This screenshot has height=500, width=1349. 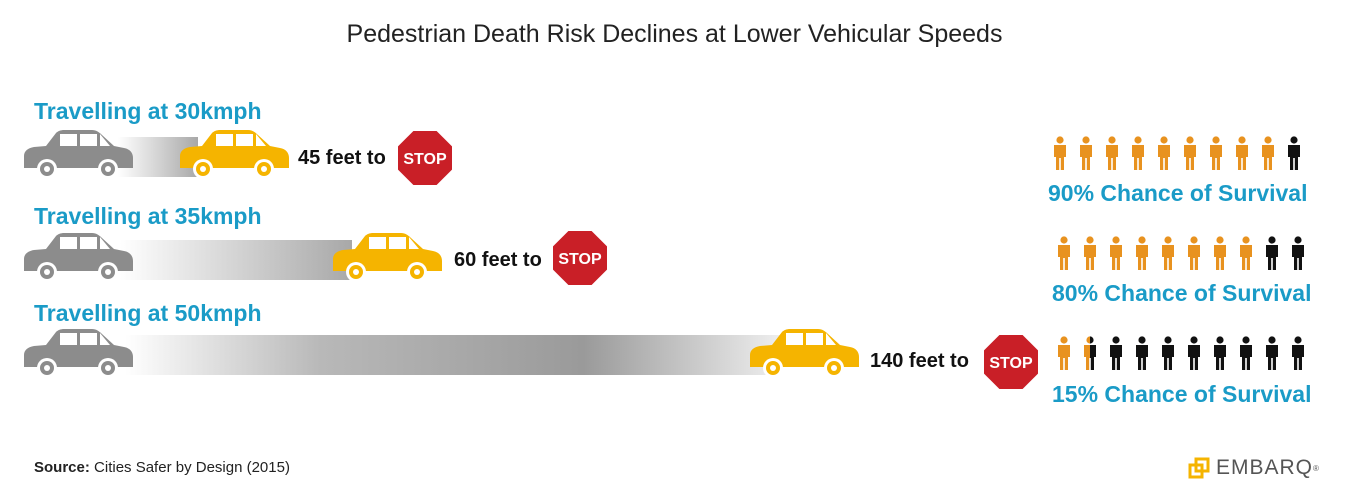 I want to click on row-3-grey-car-icon, so click(x=78, y=353).